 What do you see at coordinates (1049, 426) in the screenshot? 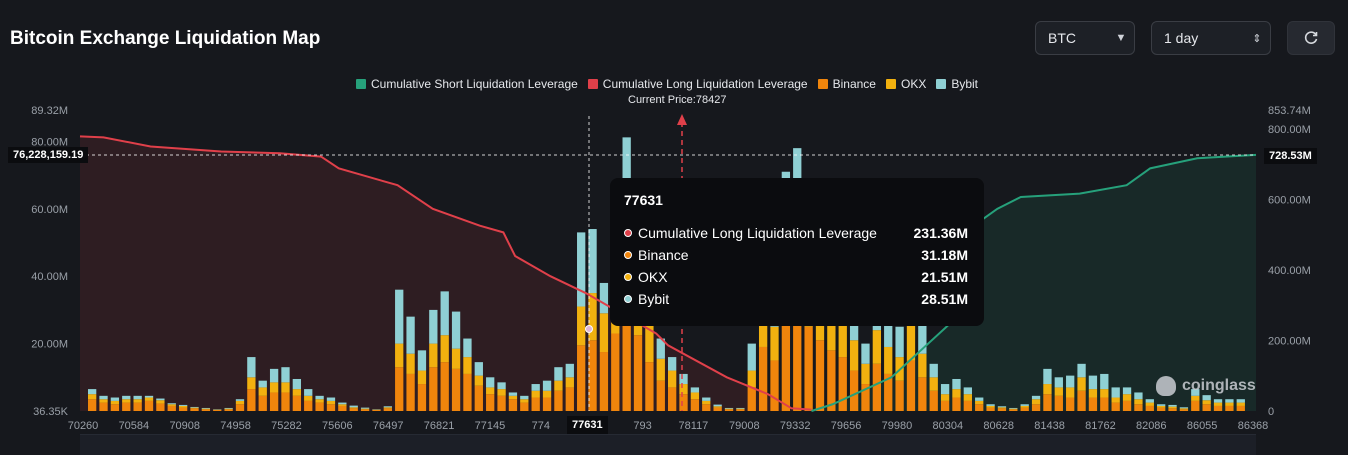
I see `x-axis-tick-label: 81438` at bounding box center [1049, 426].